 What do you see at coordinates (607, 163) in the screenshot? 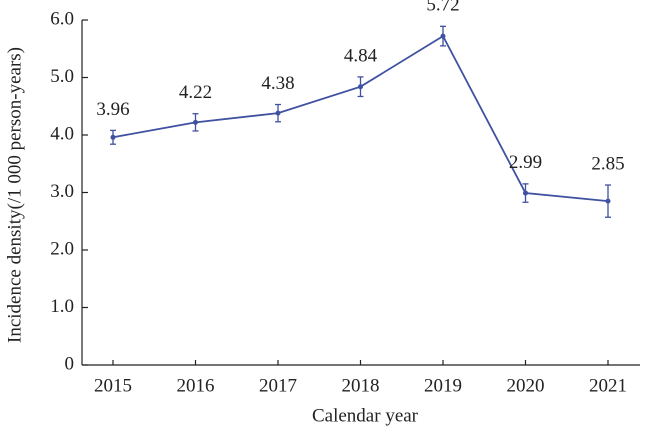
I see `data-label: 2.85` at bounding box center [607, 163].